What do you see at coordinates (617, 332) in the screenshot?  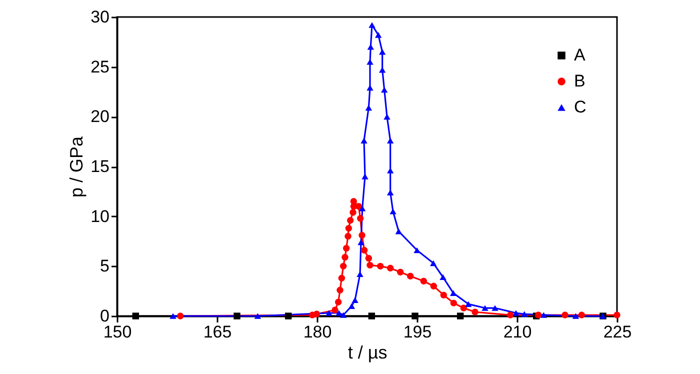 I see `x-tick-label: 225` at bounding box center [617, 332].